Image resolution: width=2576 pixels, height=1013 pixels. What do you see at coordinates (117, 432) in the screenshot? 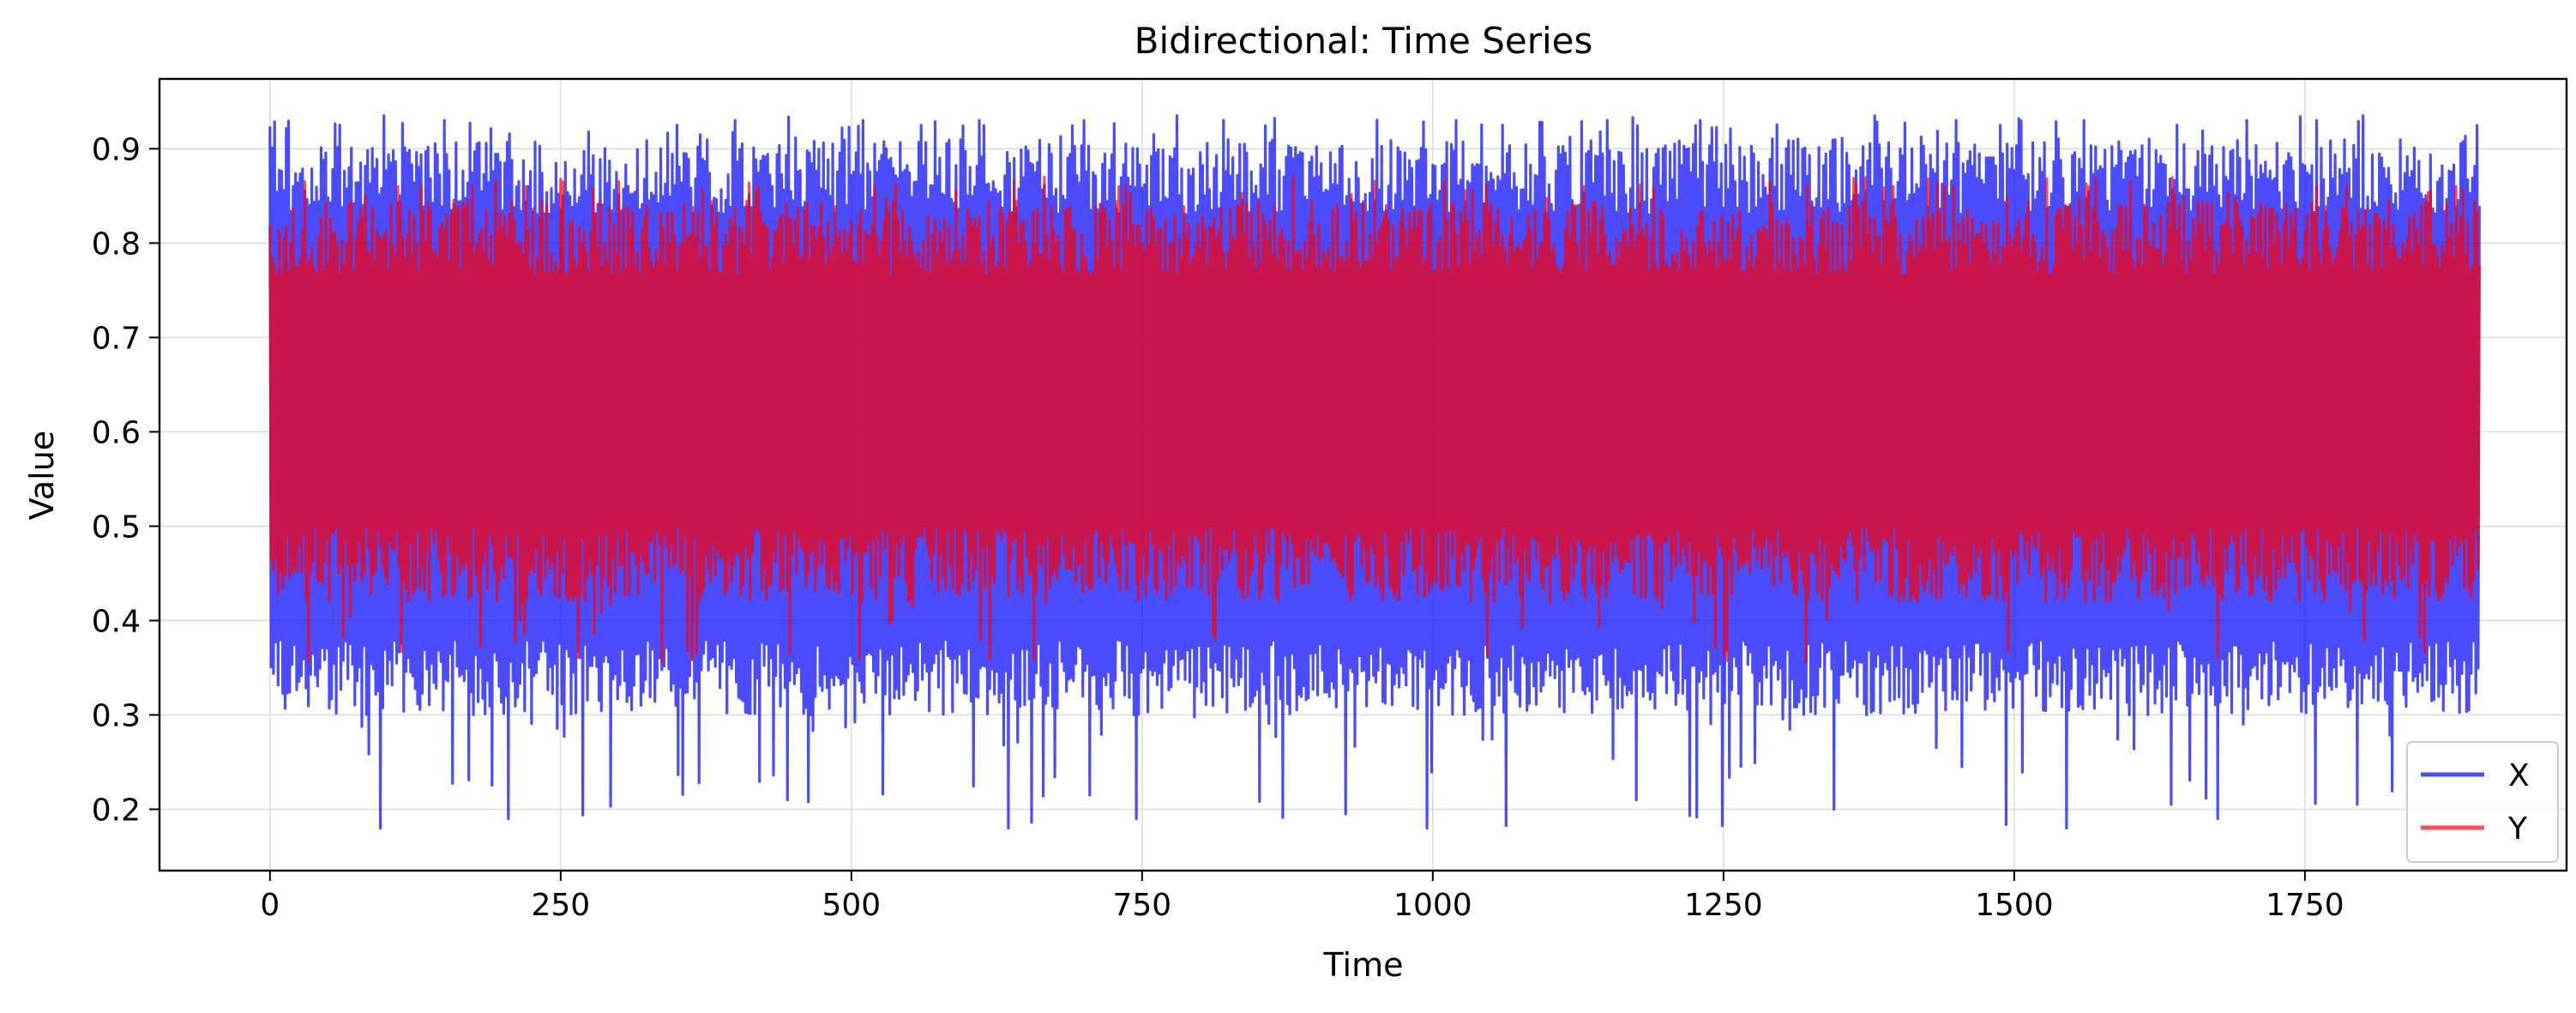
I see `y-tick-label: 0.6` at bounding box center [117, 432].